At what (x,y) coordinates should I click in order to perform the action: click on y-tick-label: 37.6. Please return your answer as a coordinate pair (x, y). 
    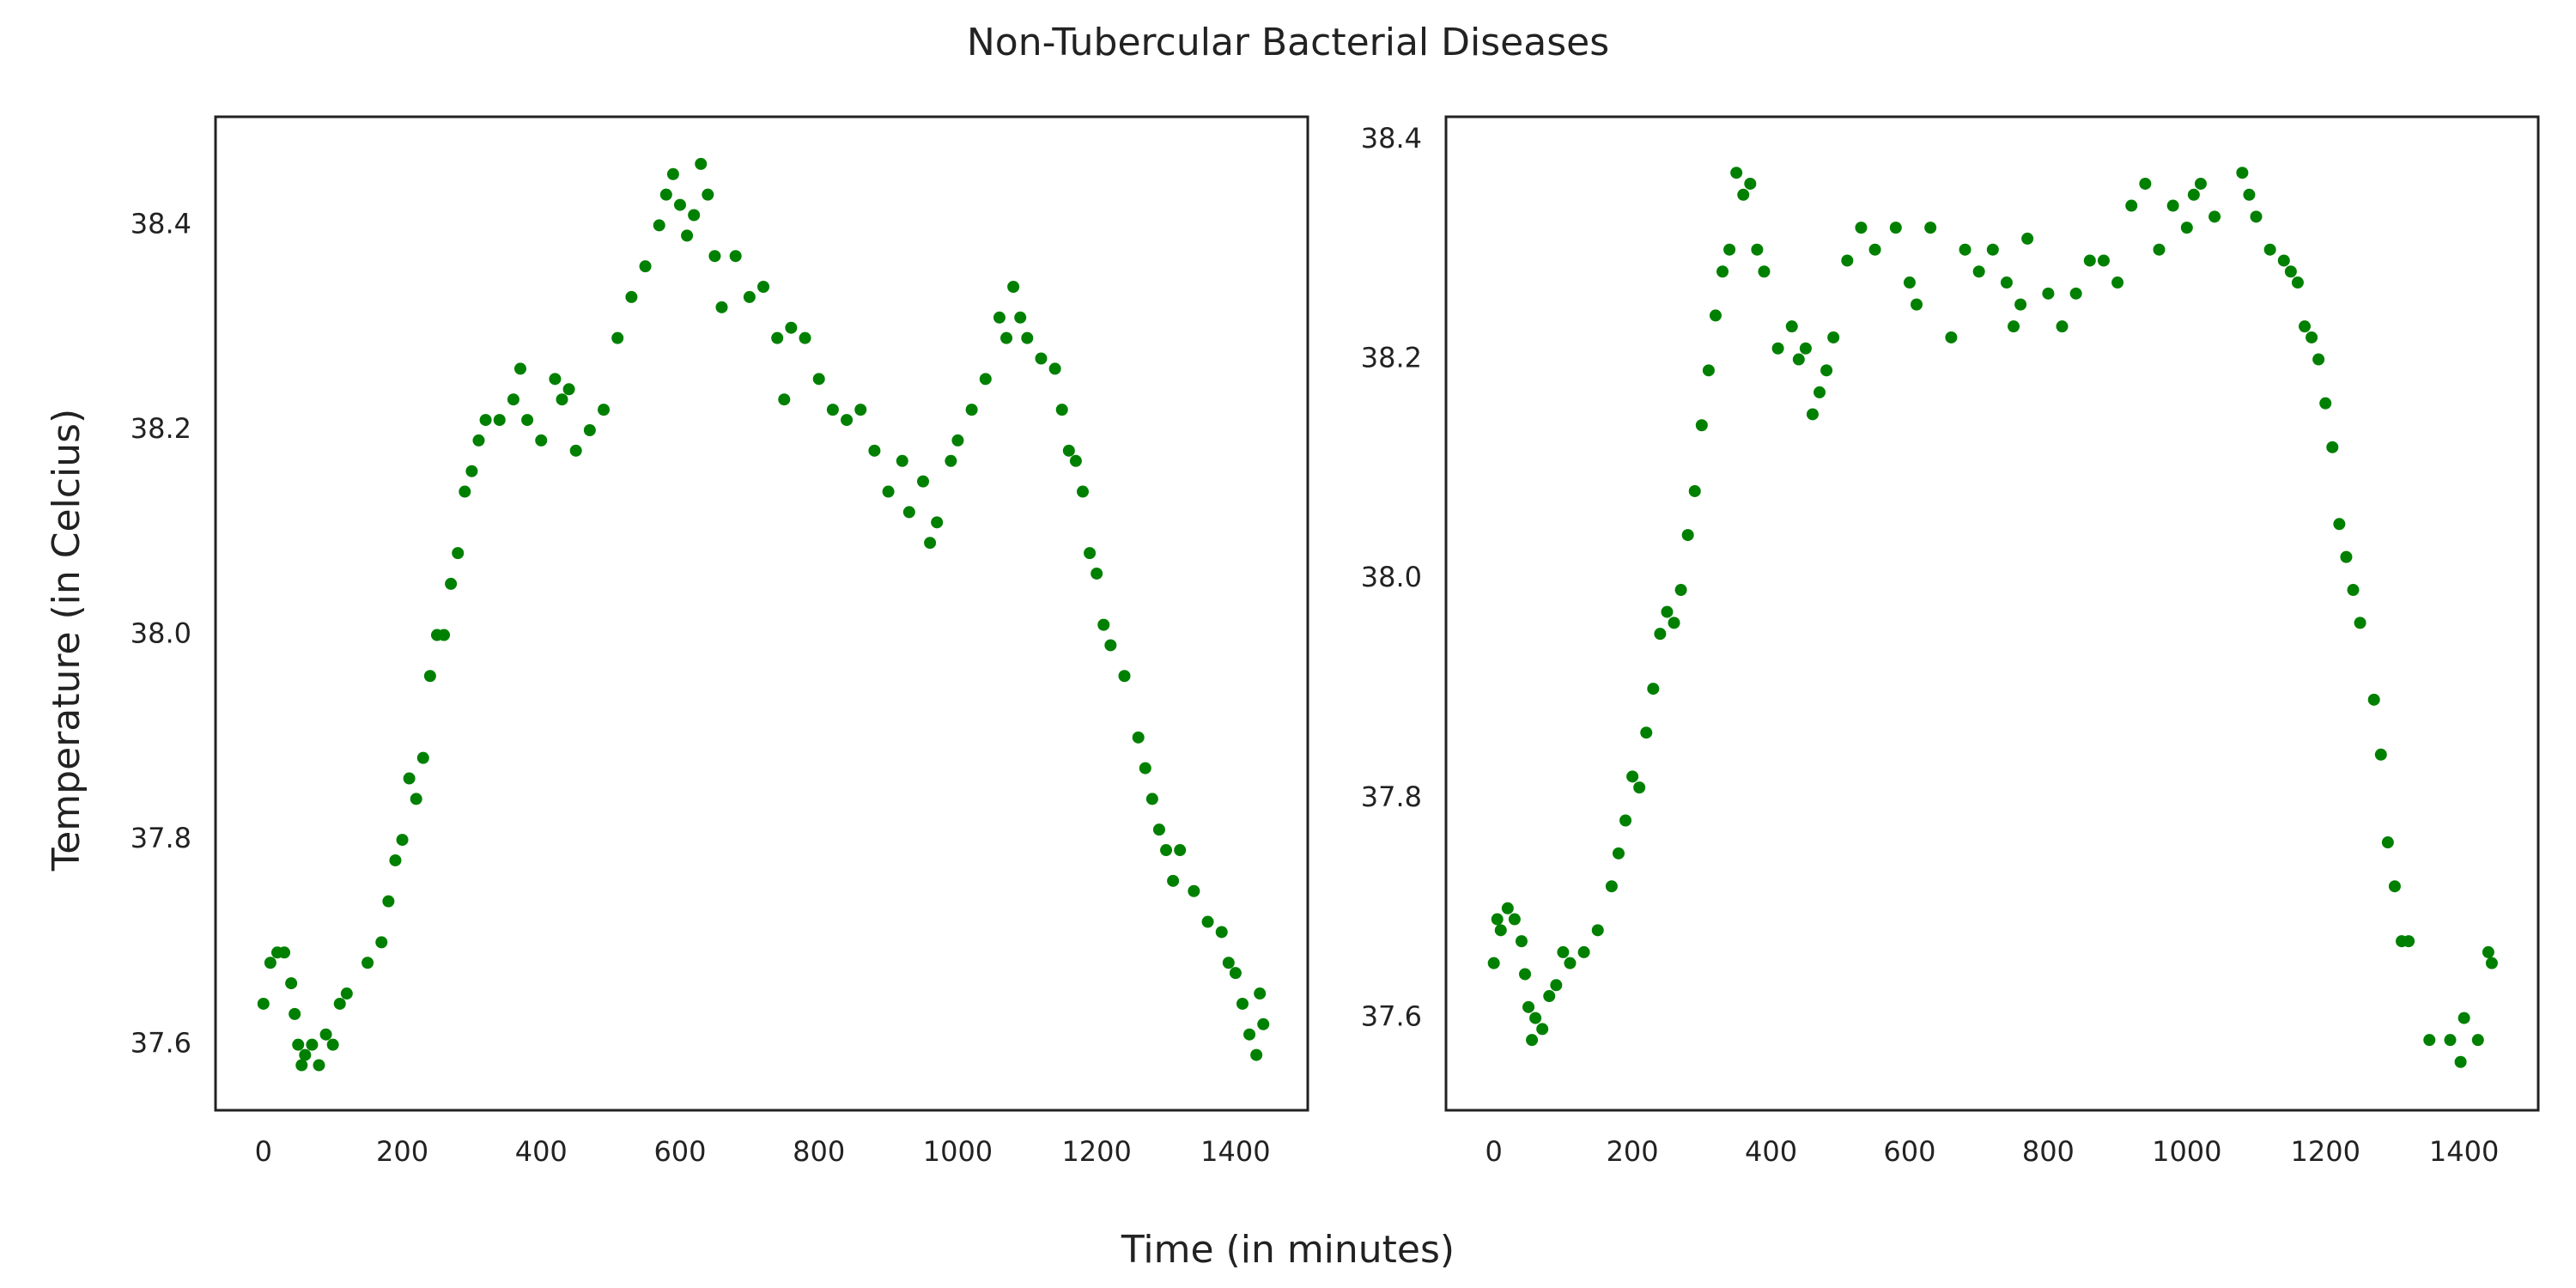
    Looking at the image, I should click on (161, 1043).